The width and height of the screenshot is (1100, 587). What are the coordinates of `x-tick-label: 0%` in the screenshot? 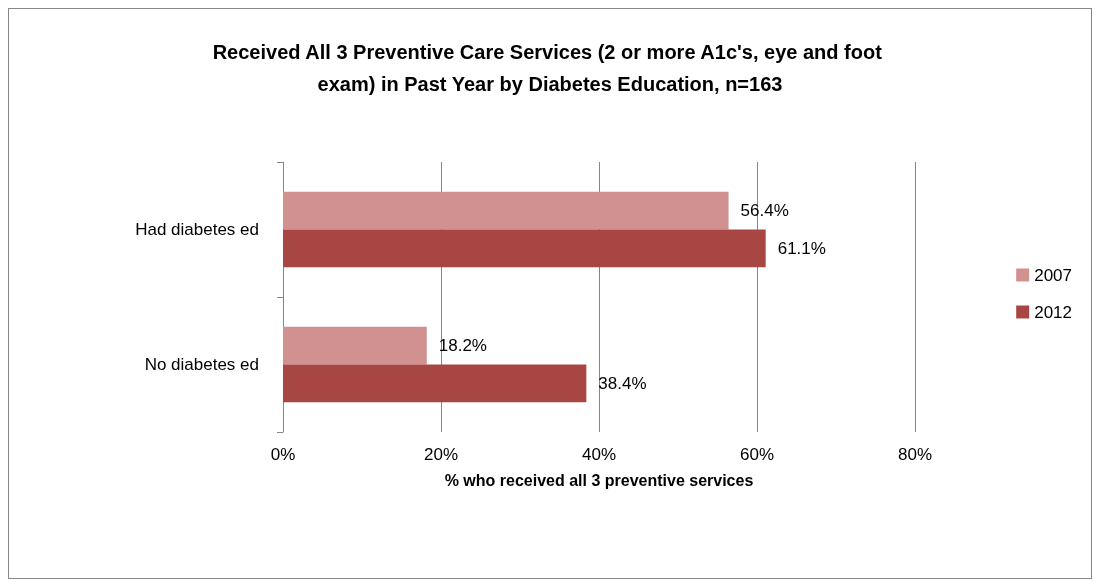 It's located at (283, 454).